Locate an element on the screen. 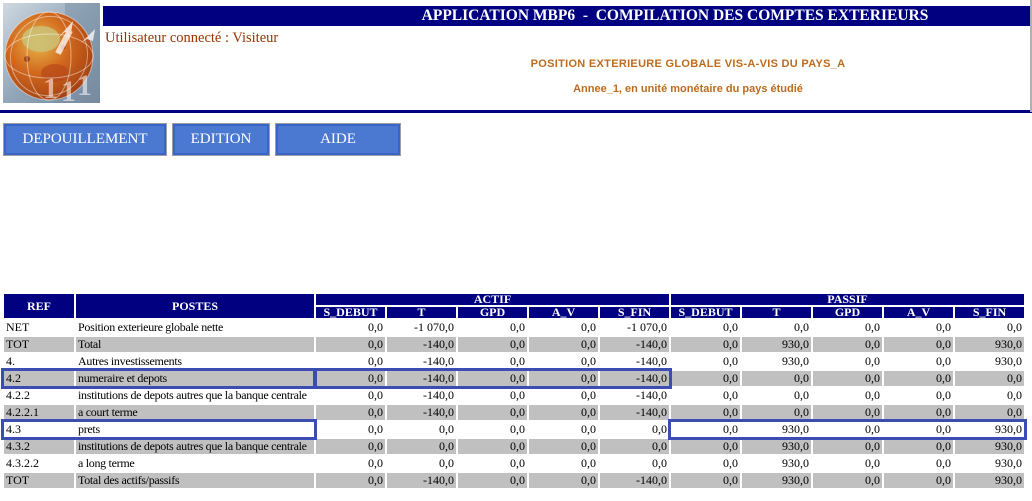  poste-cell: Position exterieure globale nette is located at coordinates (195, 327).